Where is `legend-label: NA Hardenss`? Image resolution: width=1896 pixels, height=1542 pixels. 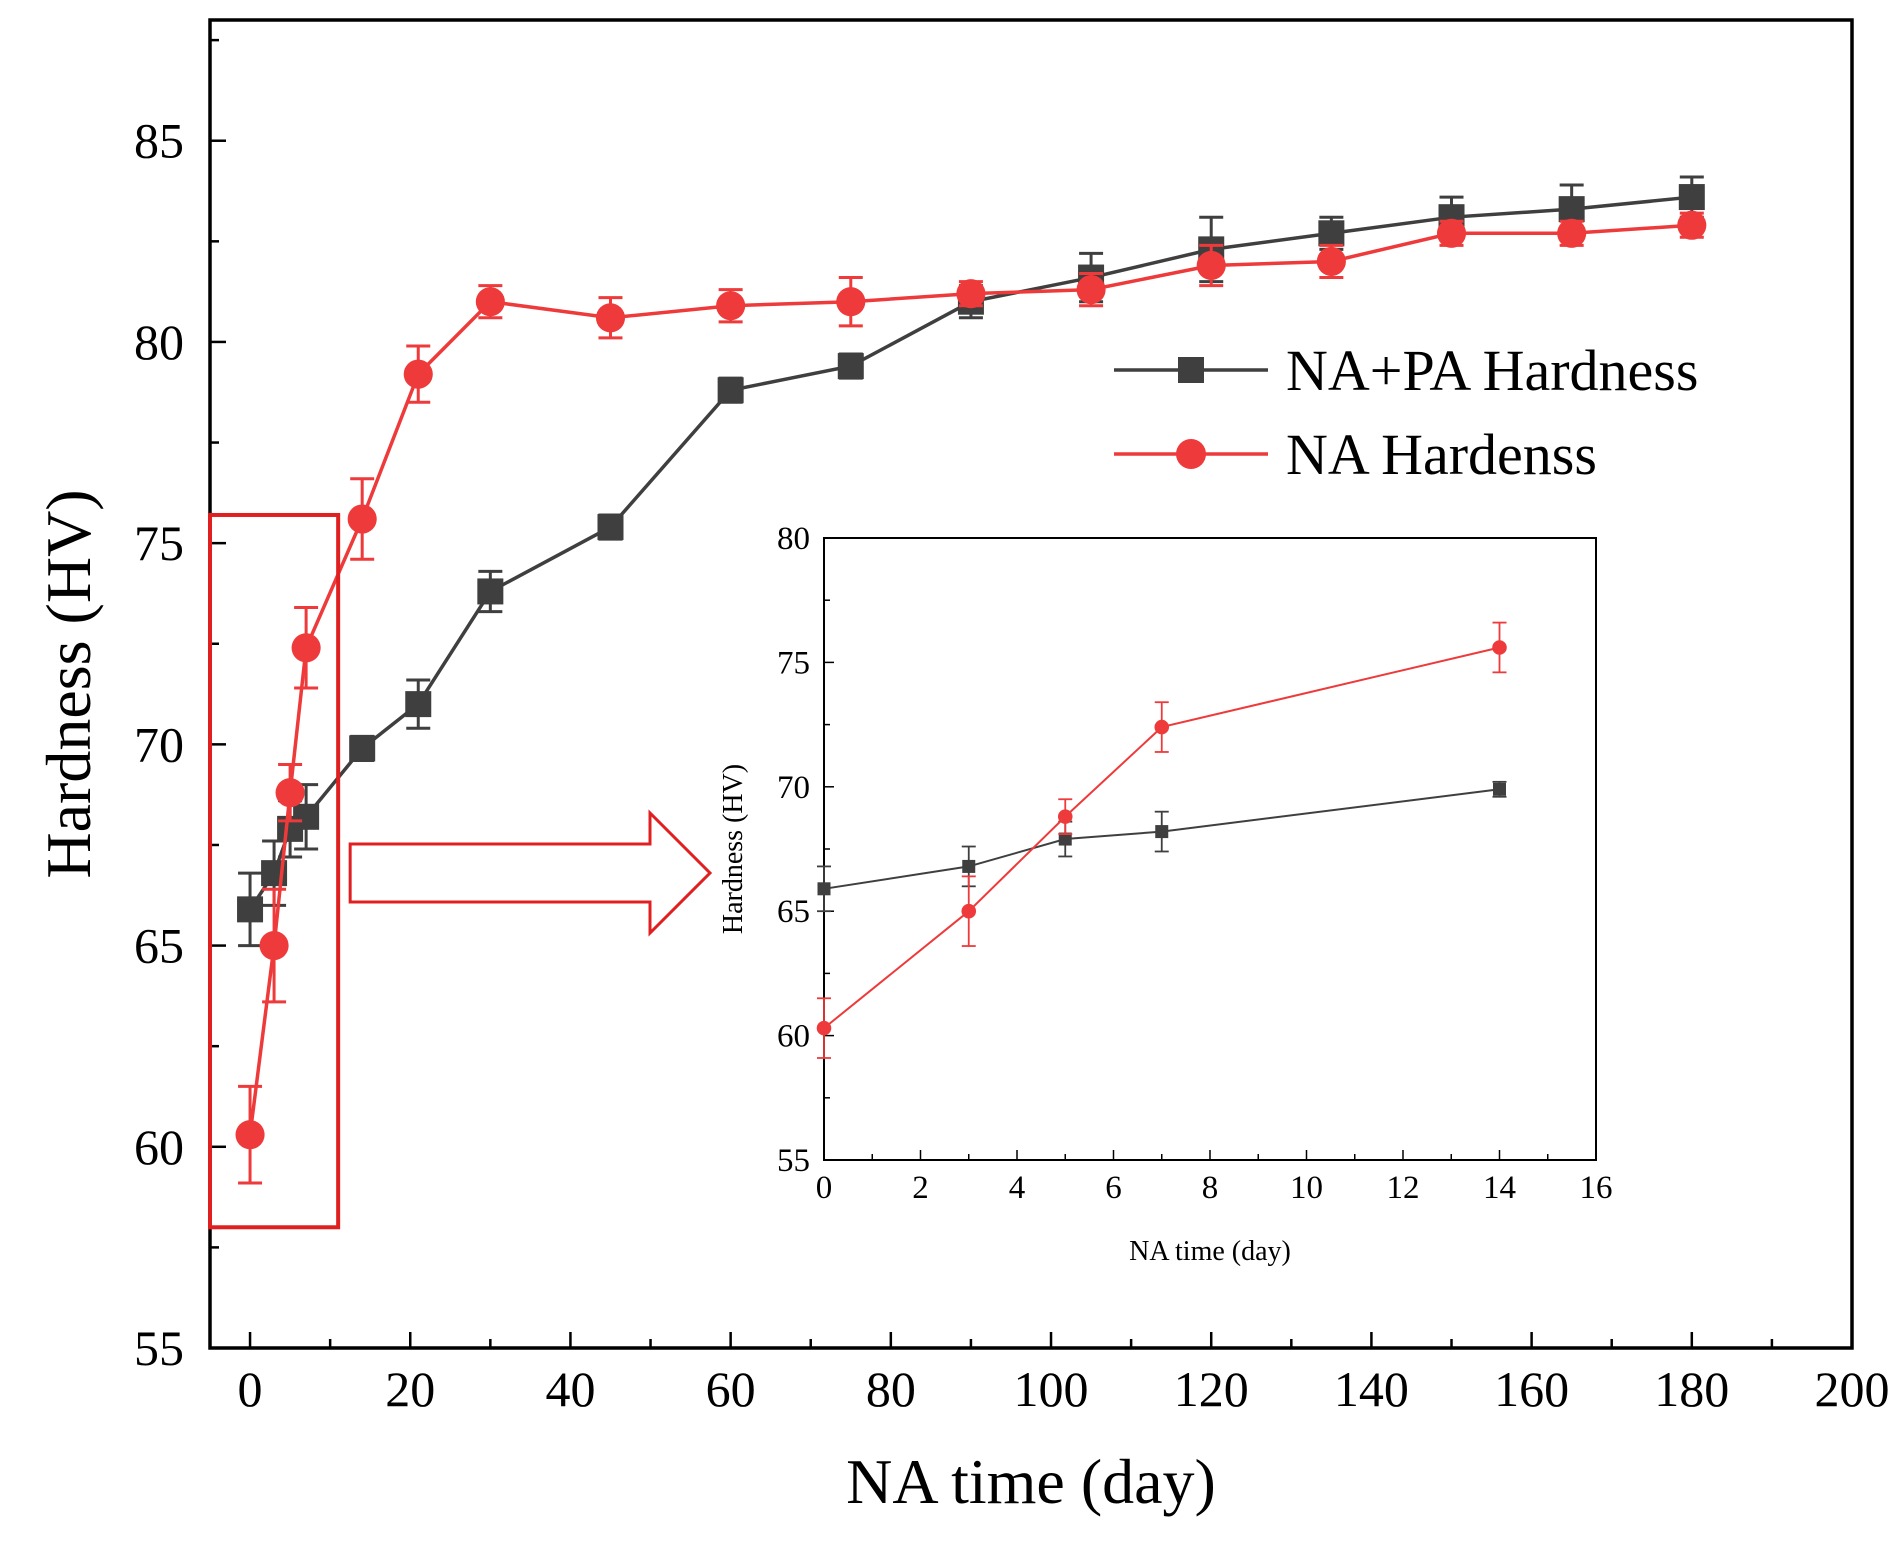 legend-label: NA Hardenss is located at coordinates (1441, 454).